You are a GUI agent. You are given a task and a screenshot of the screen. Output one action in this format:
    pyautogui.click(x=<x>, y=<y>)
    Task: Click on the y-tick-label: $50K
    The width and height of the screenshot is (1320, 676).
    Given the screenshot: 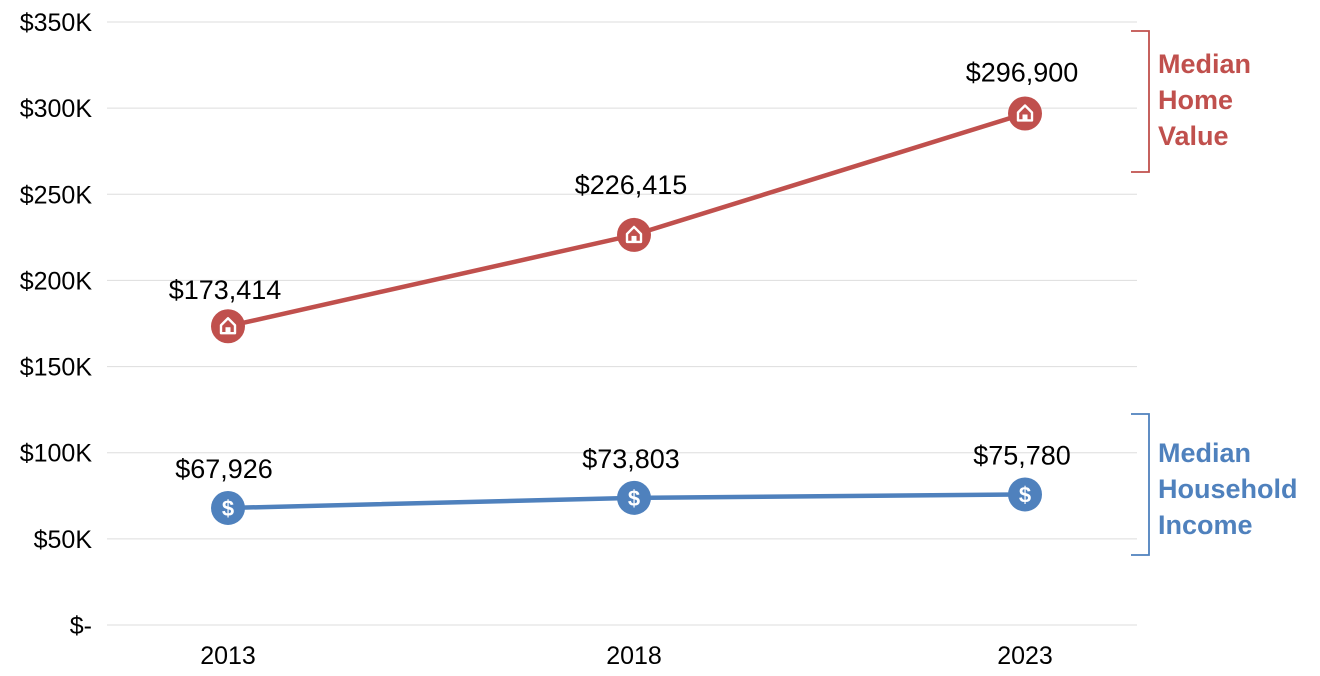 What is the action you would take?
    pyautogui.click(x=63, y=540)
    